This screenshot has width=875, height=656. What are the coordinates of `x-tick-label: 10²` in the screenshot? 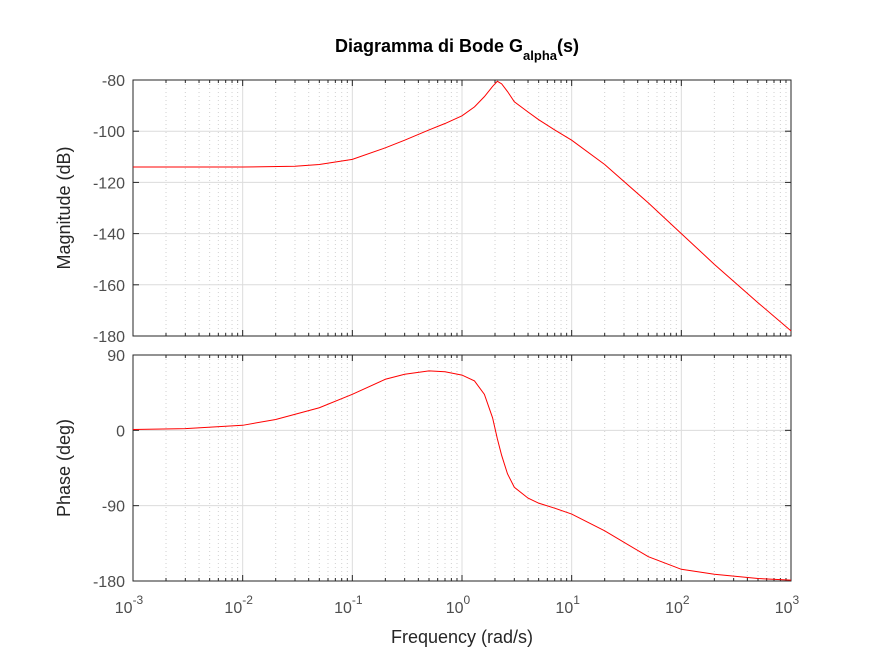 It's located at (677, 605).